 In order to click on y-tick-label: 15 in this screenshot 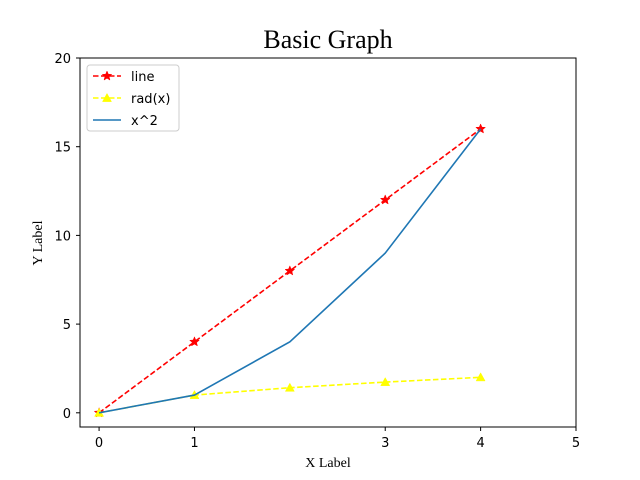, I will do `click(62, 148)`.